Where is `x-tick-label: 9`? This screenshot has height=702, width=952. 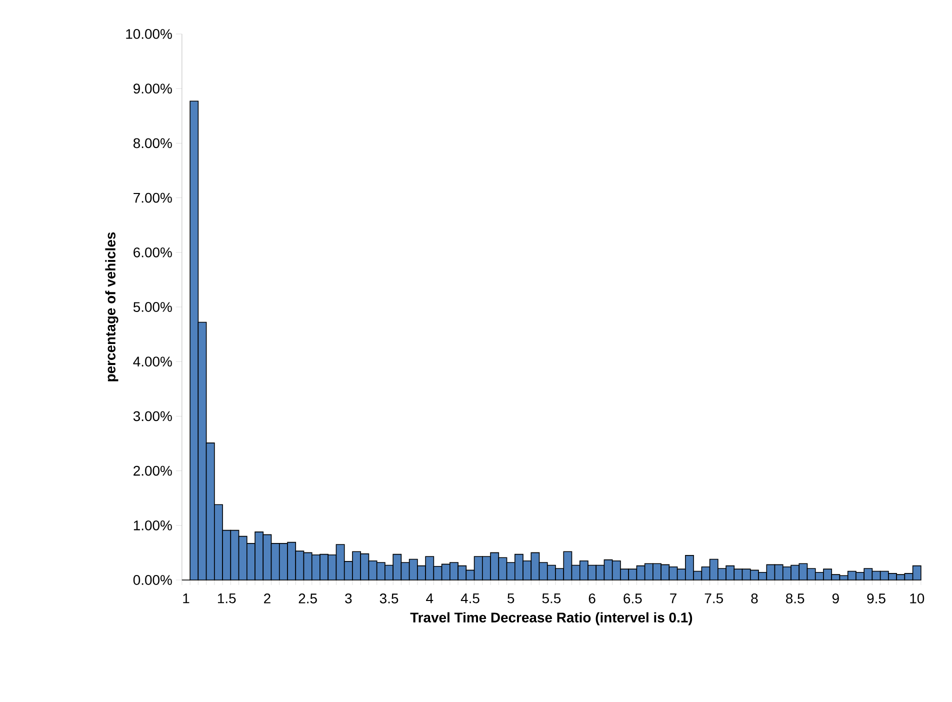 x-tick-label: 9 is located at coordinates (835, 599).